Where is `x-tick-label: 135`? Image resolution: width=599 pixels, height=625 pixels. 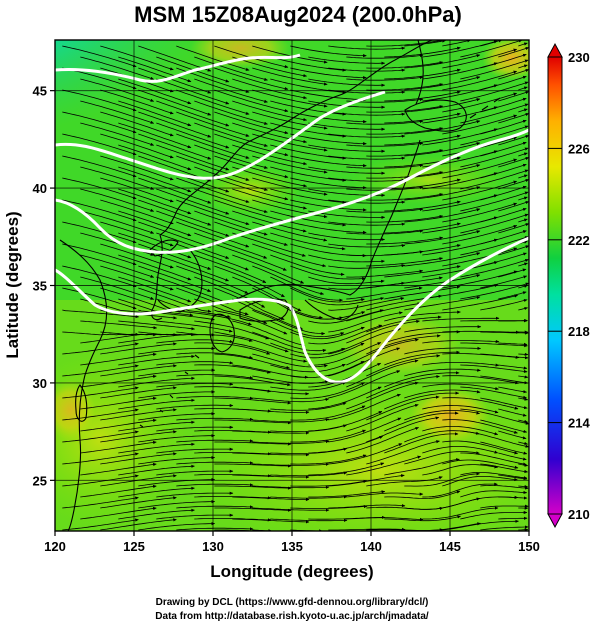
x-tick-label: 135 is located at coordinates (292, 546).